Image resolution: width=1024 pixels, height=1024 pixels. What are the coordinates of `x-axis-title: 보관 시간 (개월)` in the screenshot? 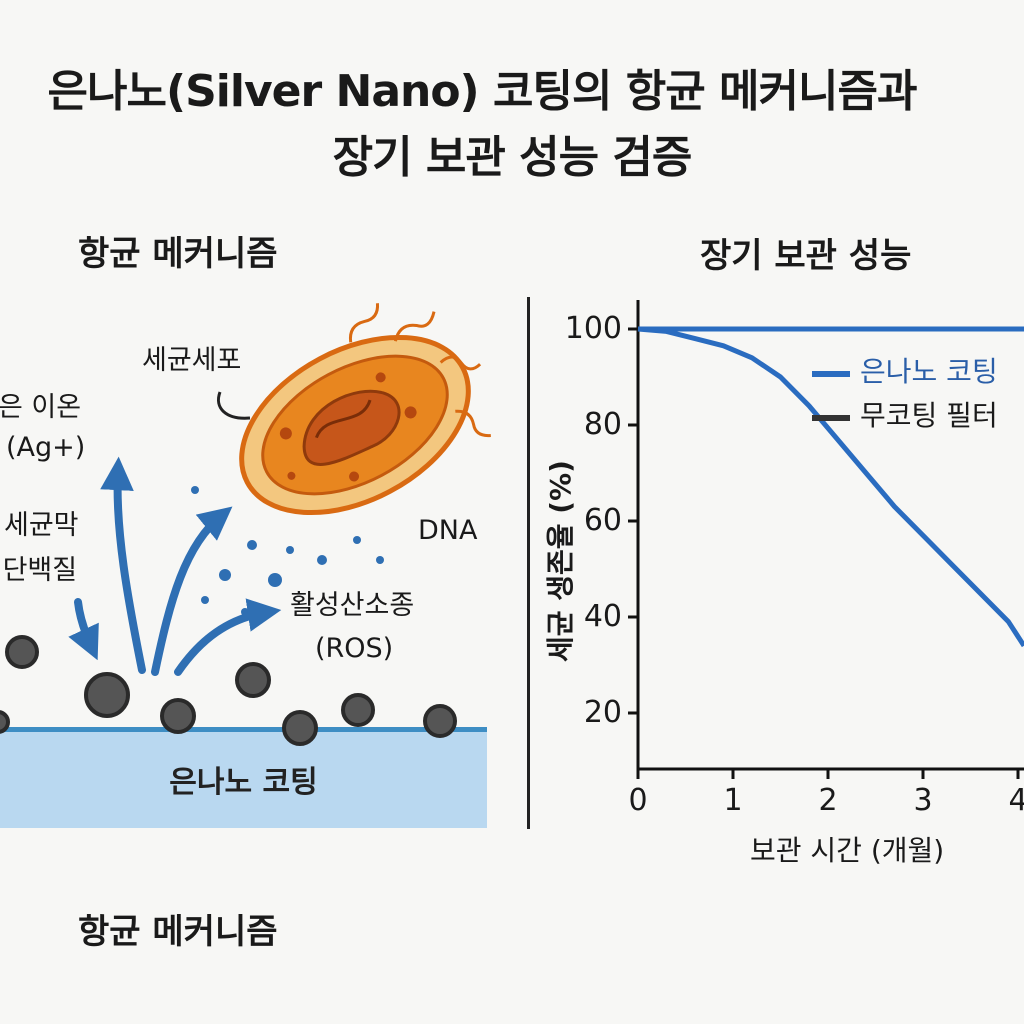 It's located at (847, 850).